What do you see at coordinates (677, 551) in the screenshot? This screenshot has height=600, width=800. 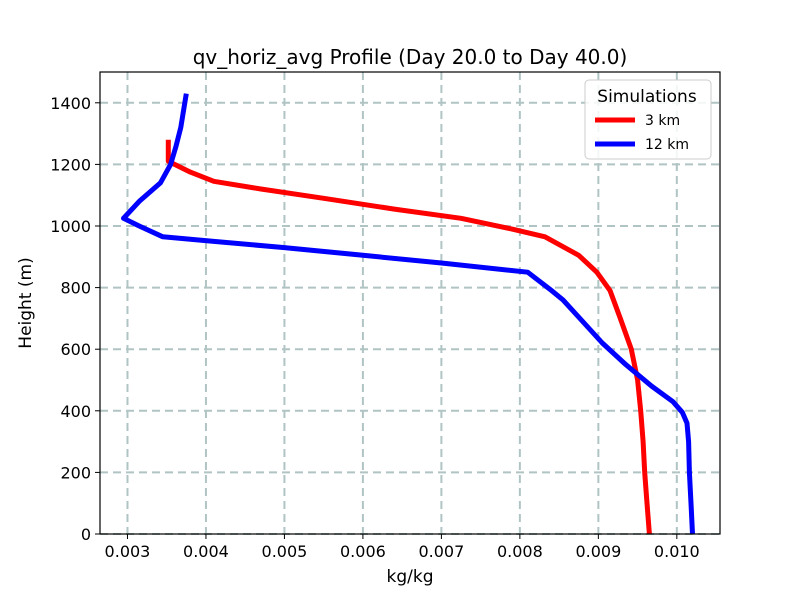 I see `x-tick-label: 0.010` at bounding box center [677, 551].